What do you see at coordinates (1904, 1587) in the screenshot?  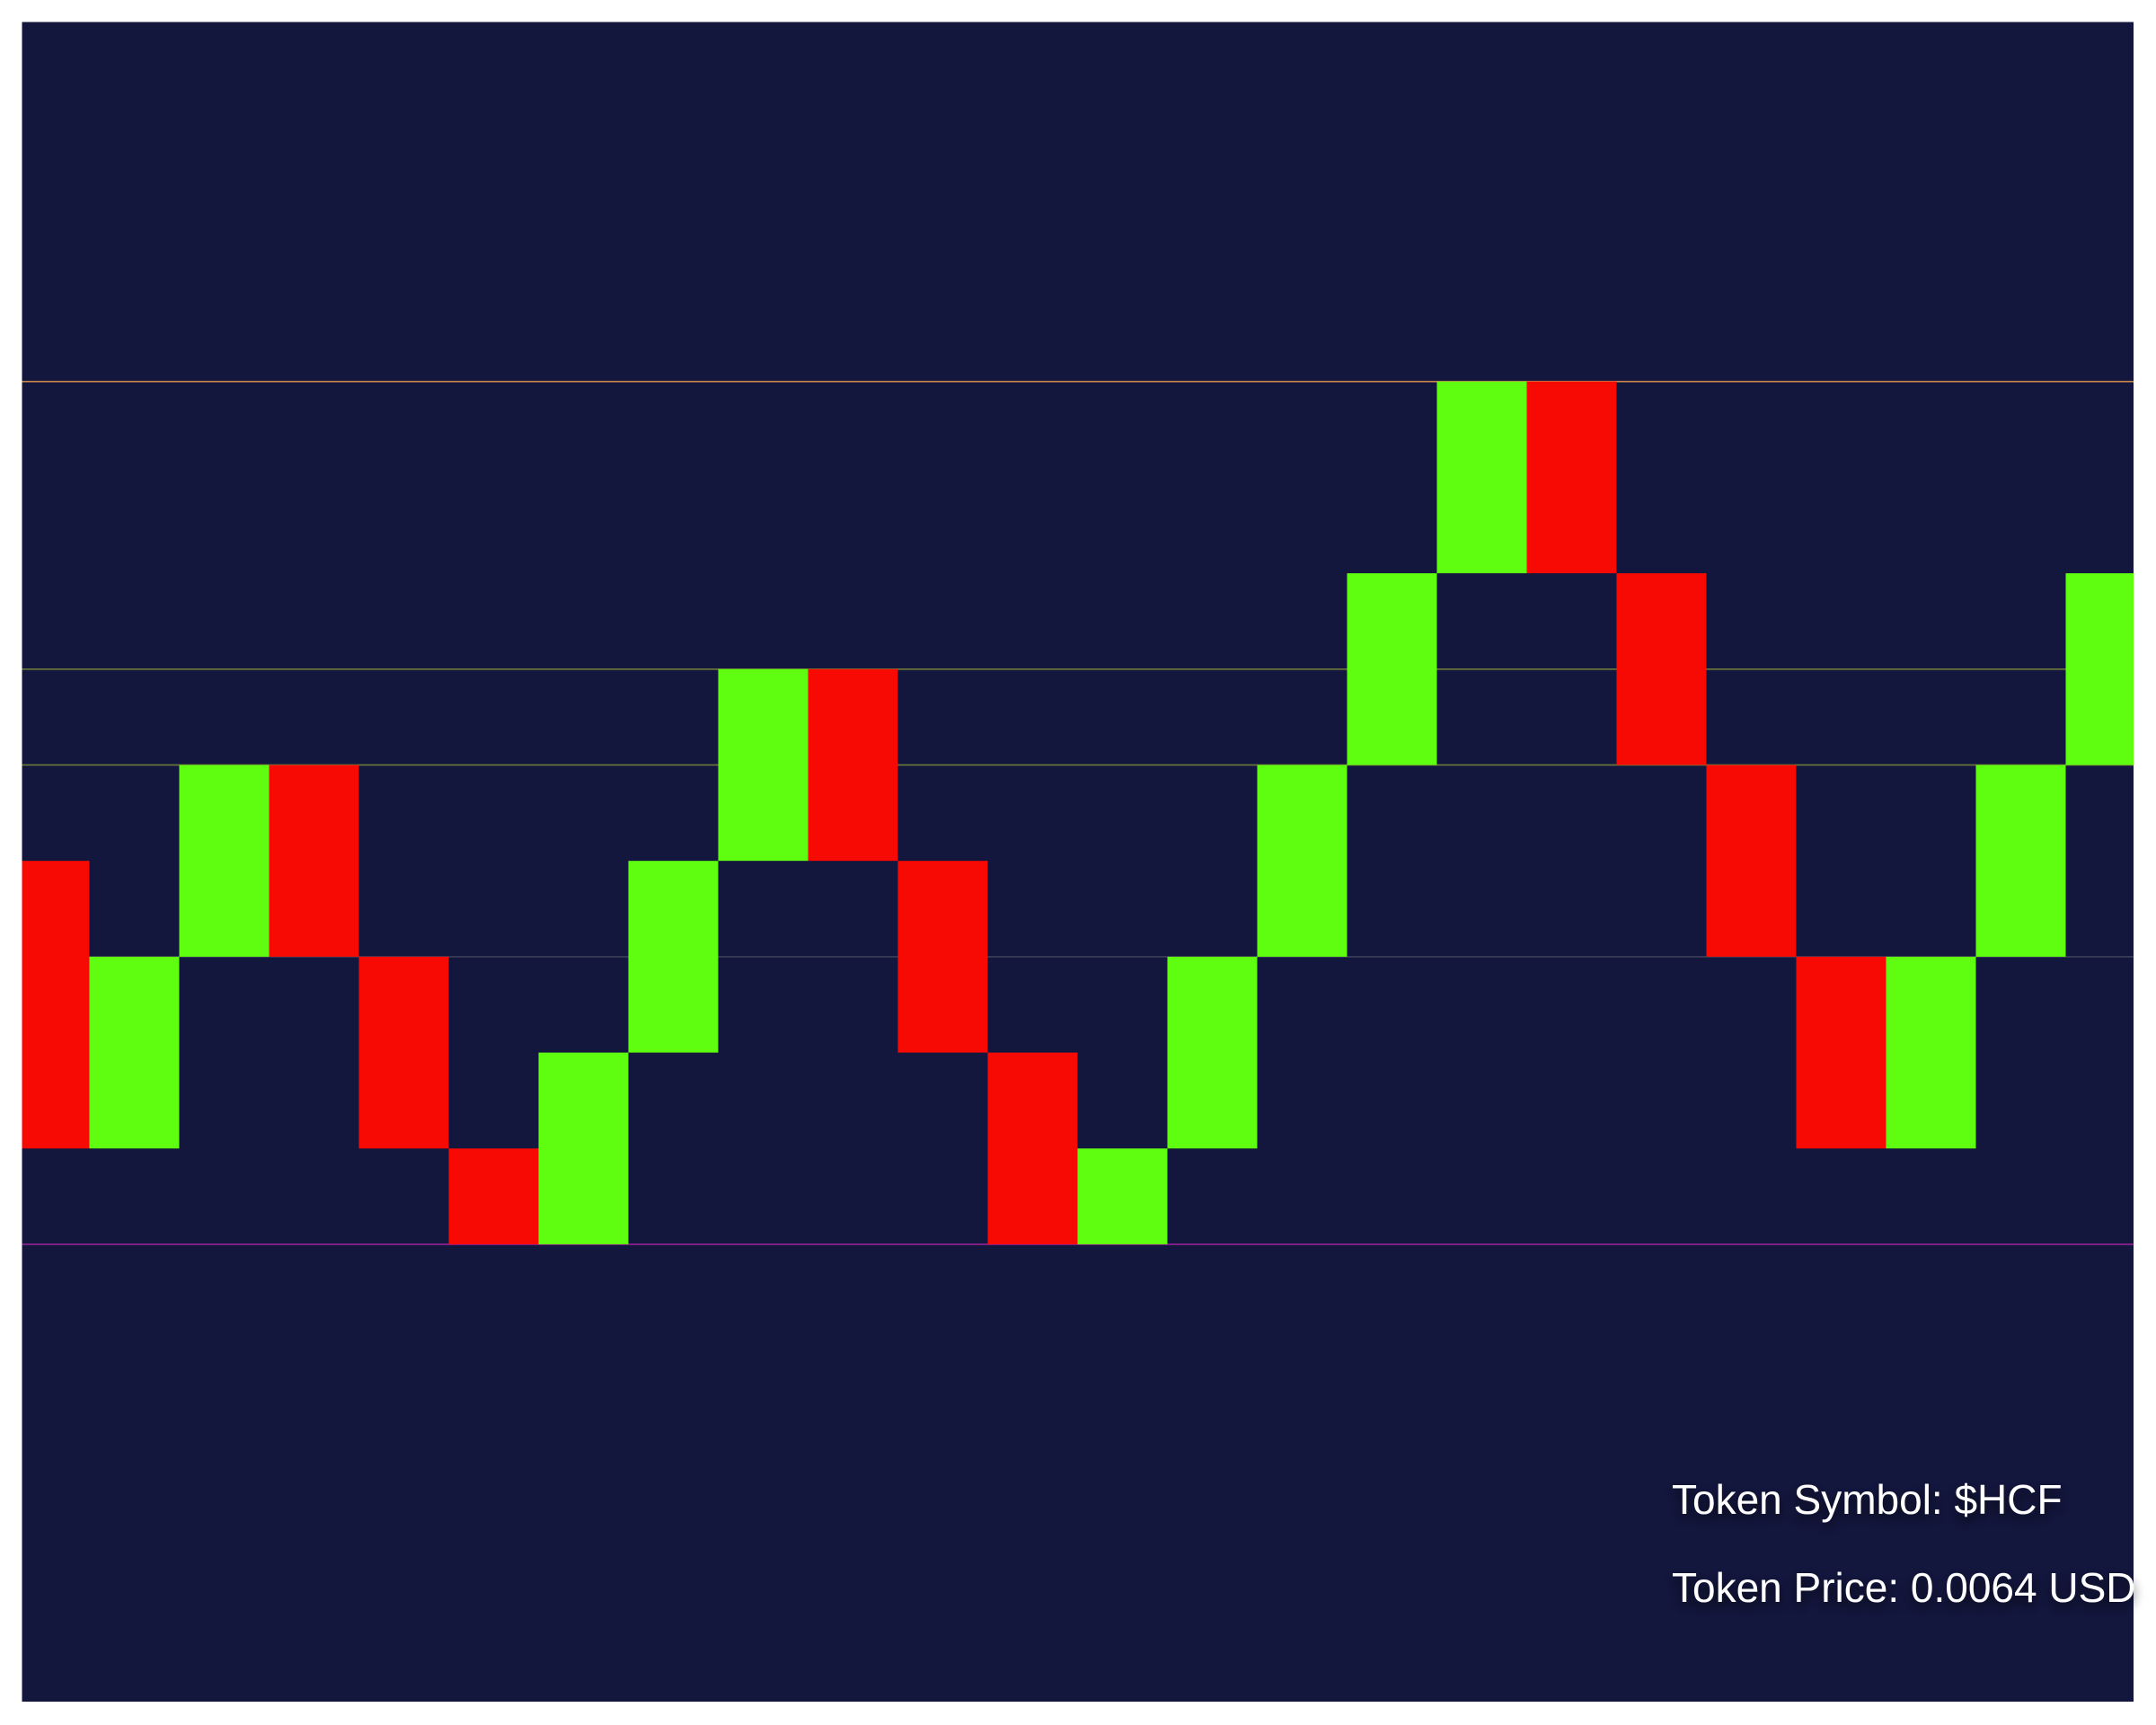 I see `token-price: Token Price: 0.0064 USD` at bounding box center [1904, 1587].